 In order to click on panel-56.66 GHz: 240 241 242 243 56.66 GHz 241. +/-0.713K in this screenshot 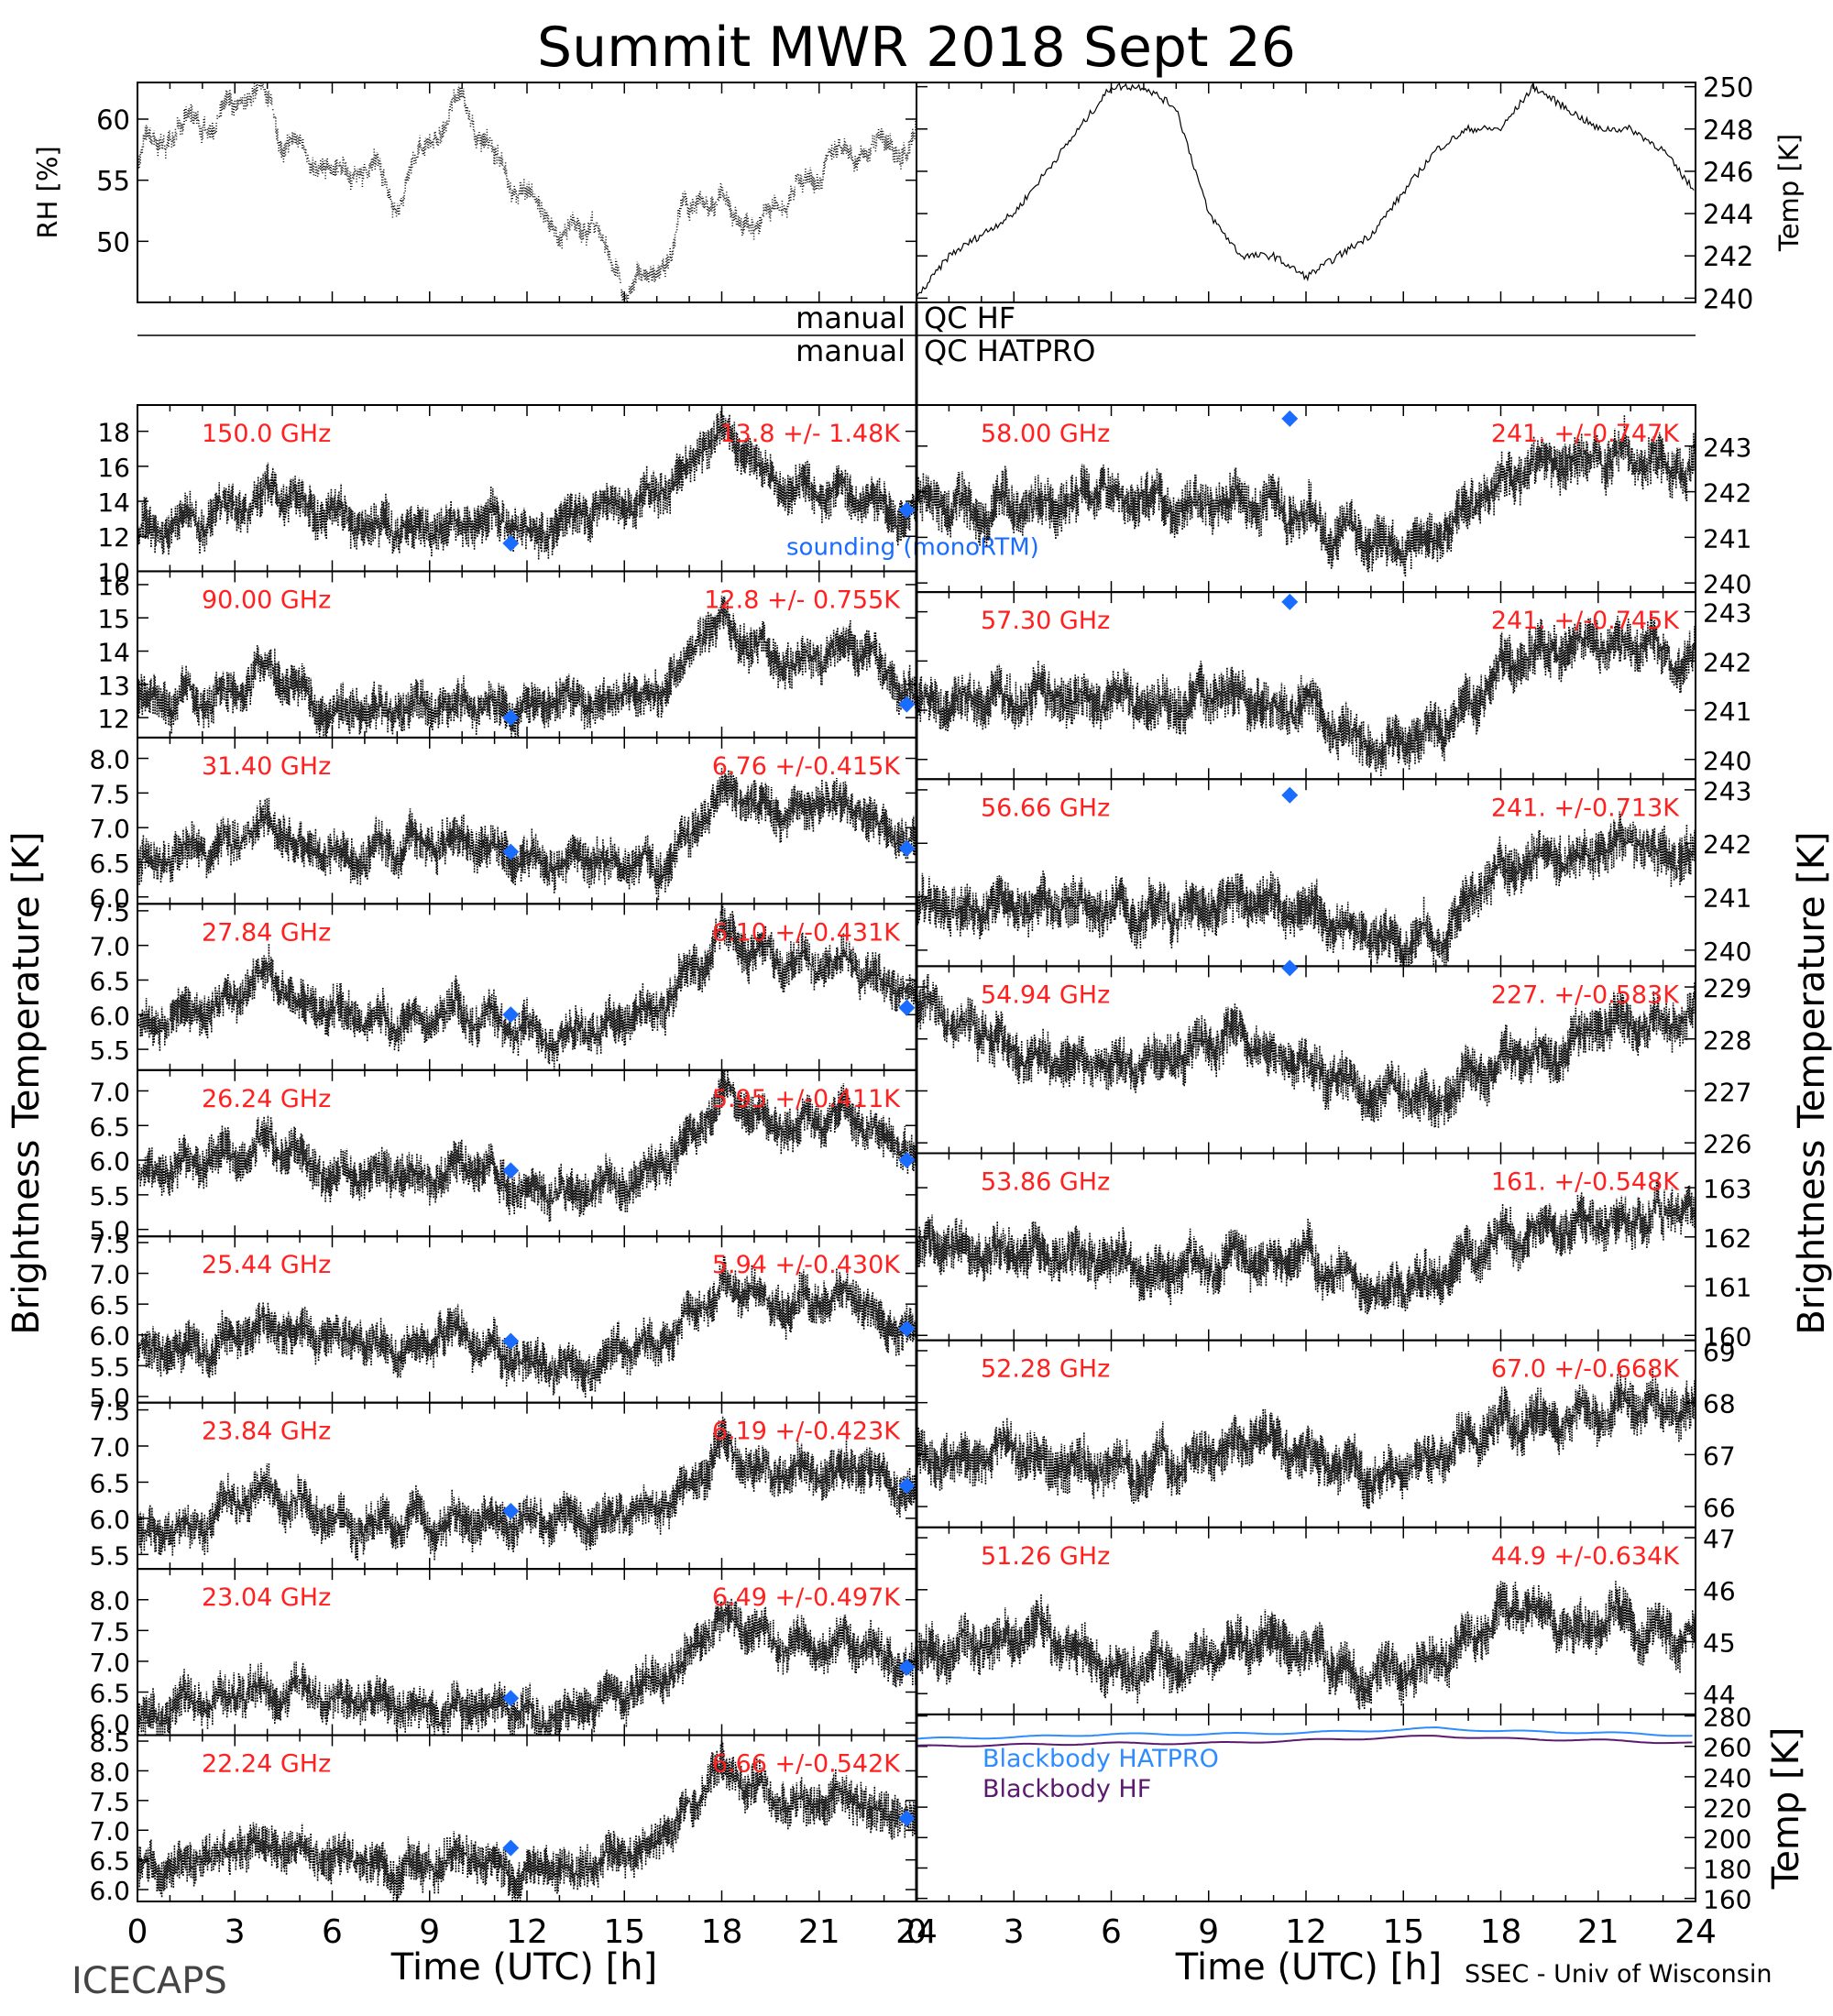, I will do `click(1333, 872)`.